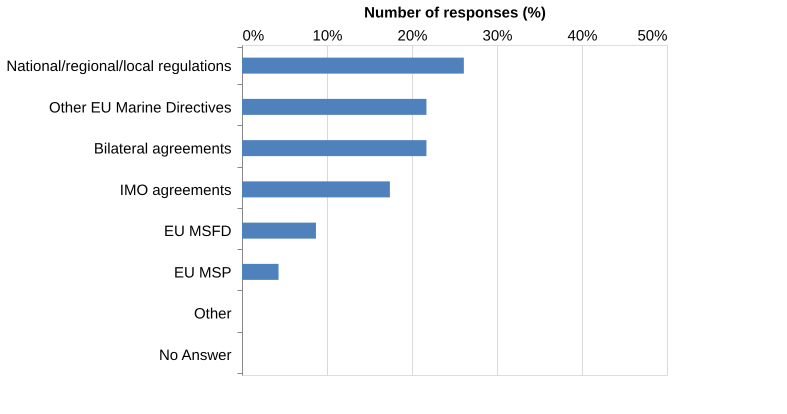 Image resolution: width=787 pixels, height=414 pixels. I want to click on x-tick-label: 40%, so click(582, 36).